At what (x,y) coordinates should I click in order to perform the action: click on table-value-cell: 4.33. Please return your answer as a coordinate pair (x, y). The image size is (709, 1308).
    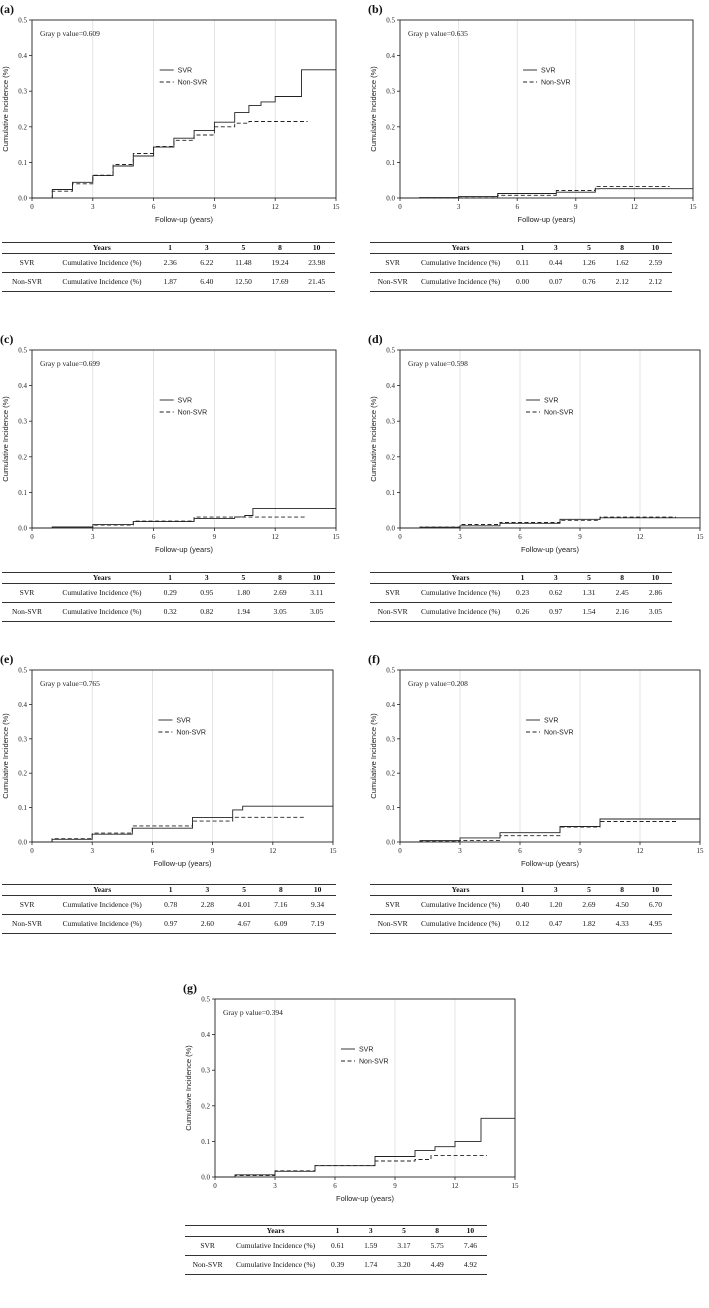
    Looking at the image, I should click on (622, 924).